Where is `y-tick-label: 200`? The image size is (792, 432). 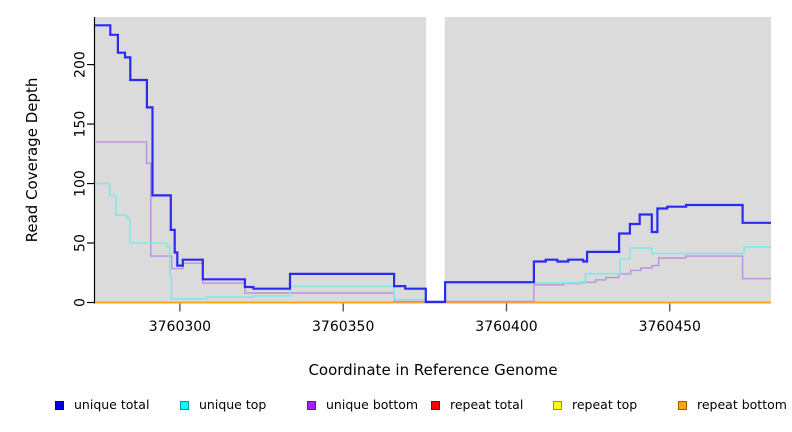 y-tick-label: 200 is located at coordinates (81, 64).